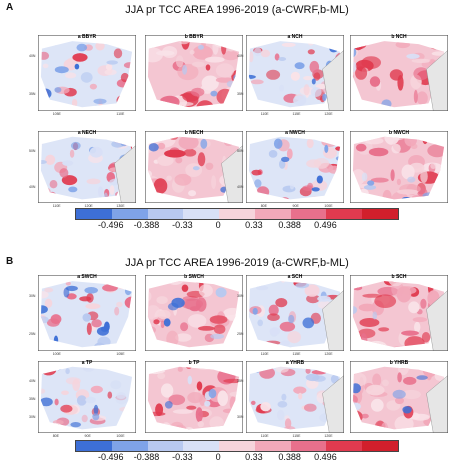 This screenshot has width=474, height=474. Describe the element at coordinates (146, 225) in the screenshot. I see `colorbar-label: -0.388` at that location.